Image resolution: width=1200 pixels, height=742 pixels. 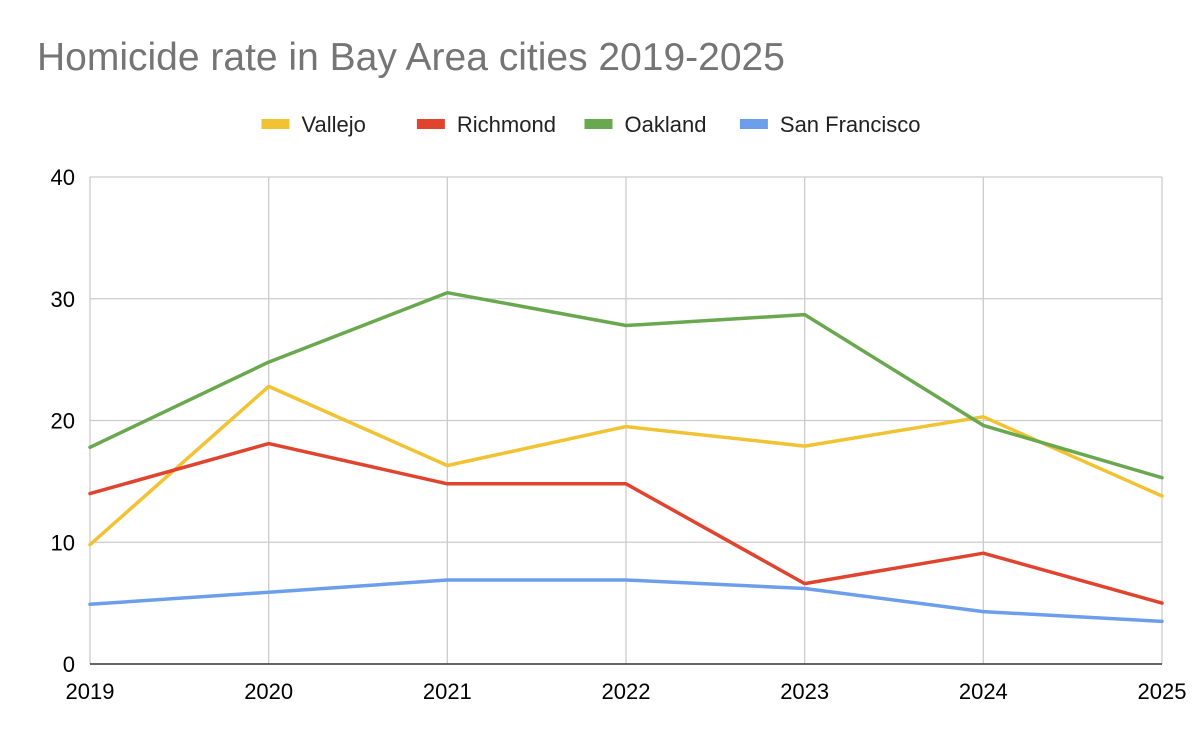 What do you see at coordinates (598, 124) in the screenshot?
I see `legend-swatch-oakland` at bounding box center [598, 124].